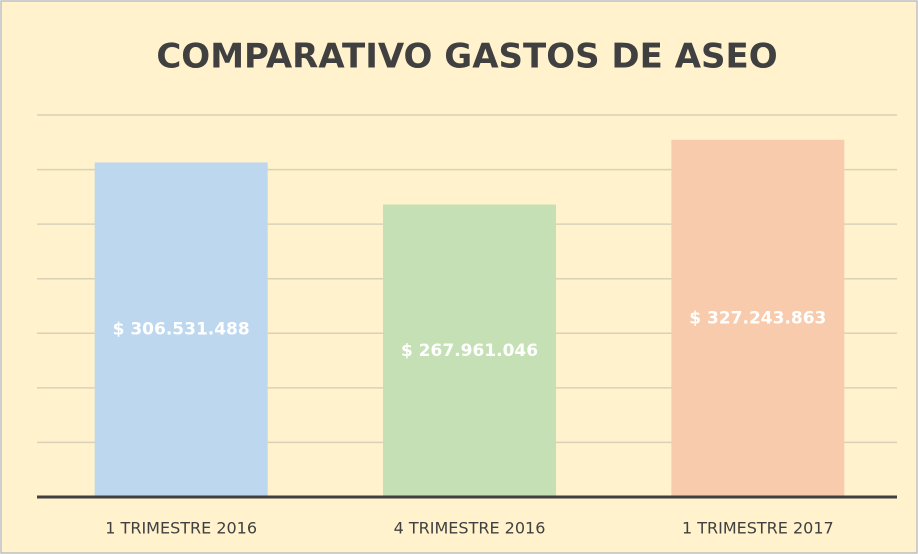 The image size is (918, 554). Describe the element at coordinates (466, 57) in the screenshot. I see `chart-title: COMPARATIVO GASTOS DE ASEO` at that location.